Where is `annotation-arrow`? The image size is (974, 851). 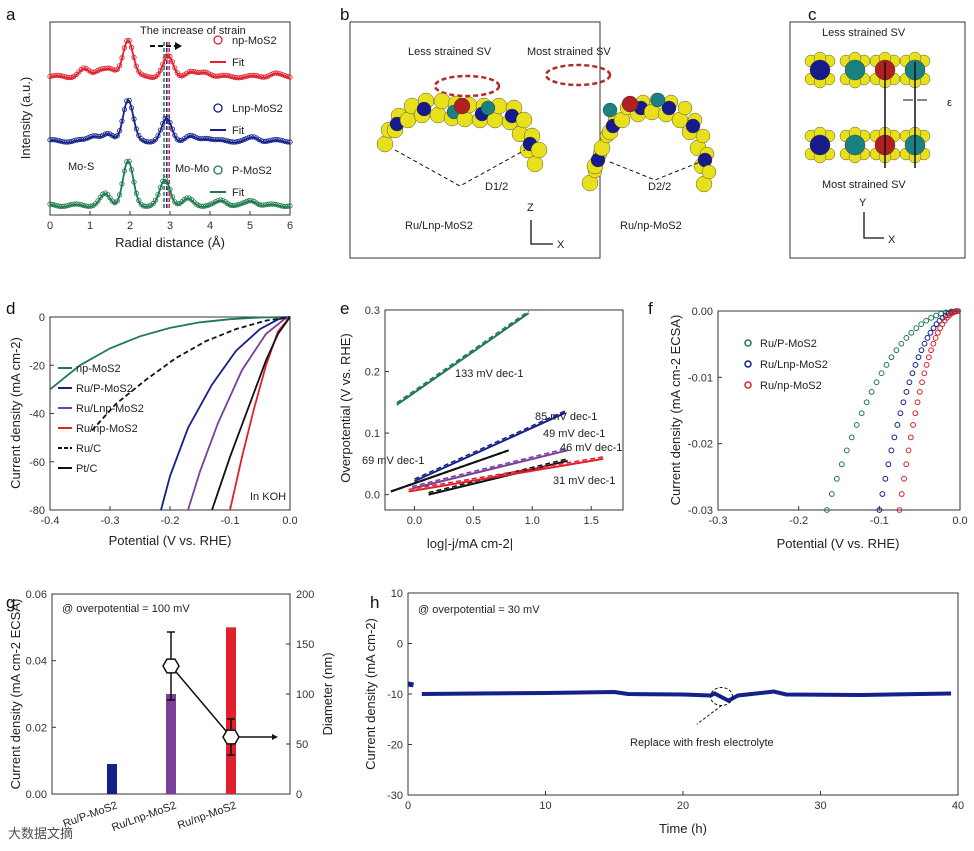
annotation-arrow is located at coordinates (709, 715).